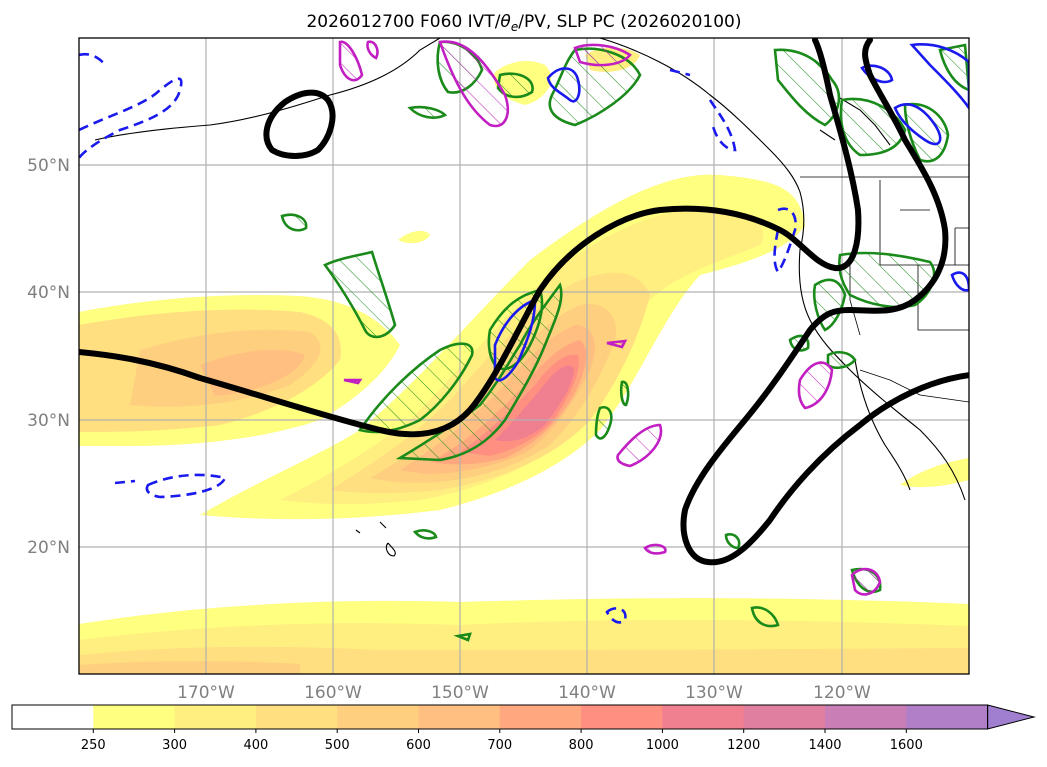 The image size is (1047, 767). What do you see at coordinates (714, 693) in the screenshot?
I see `lon-label-130w: 130°W` at bounding box center [714, 693].